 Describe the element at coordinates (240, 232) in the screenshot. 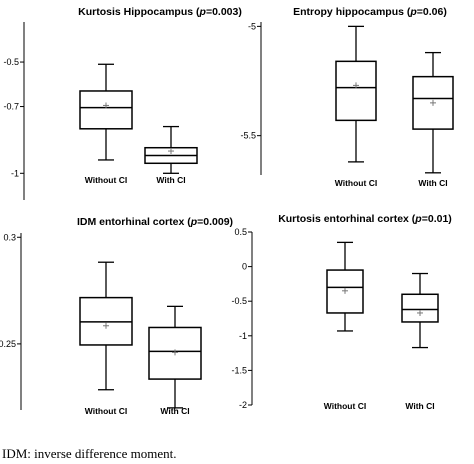

I see `y-tick-label: 0.5` at that location.